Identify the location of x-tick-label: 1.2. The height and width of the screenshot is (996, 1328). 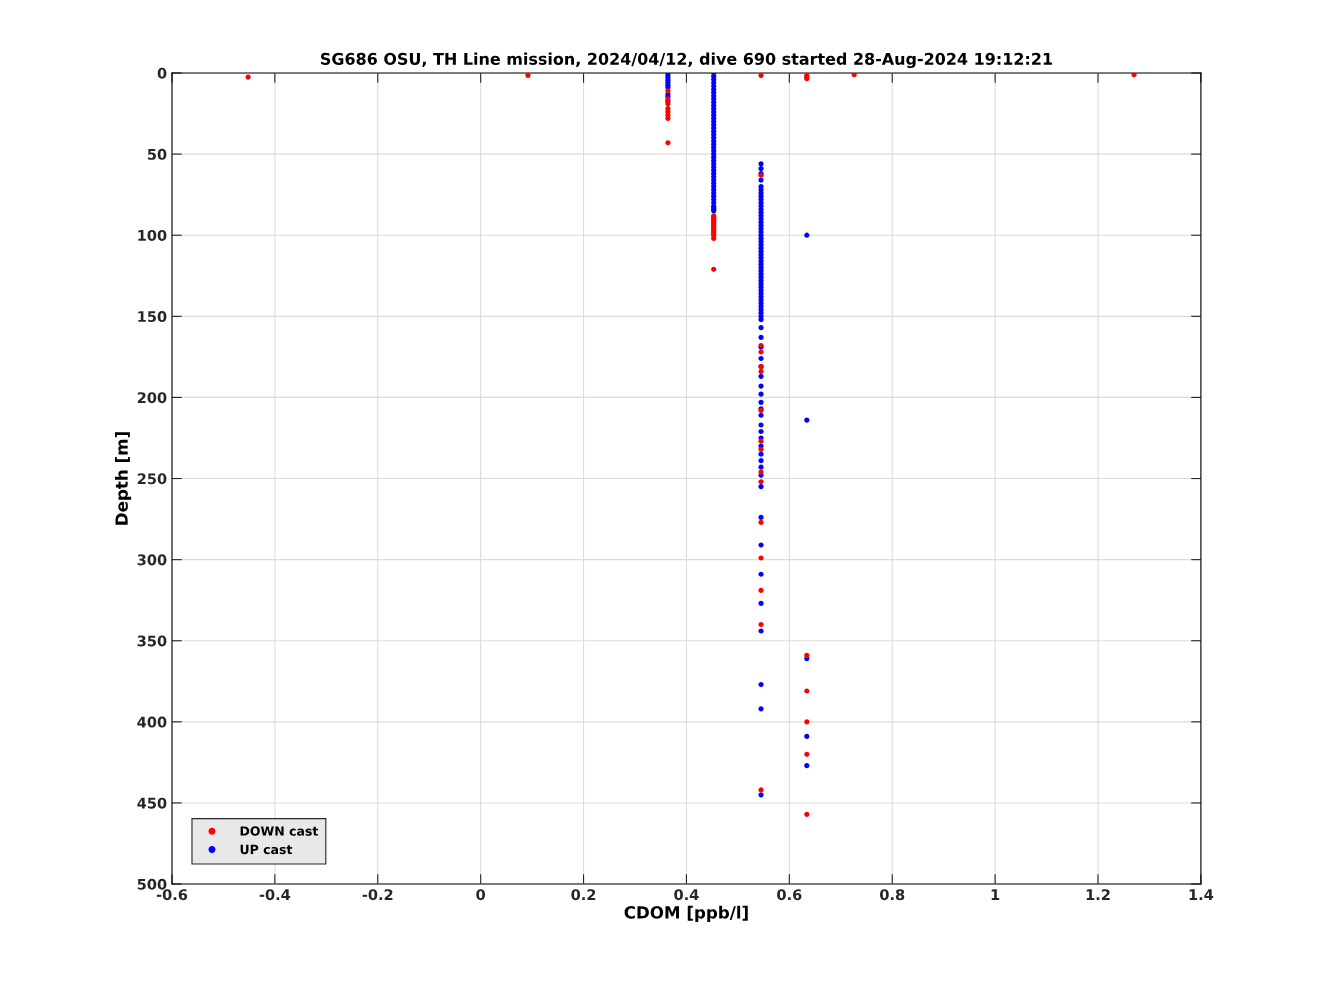
(1098, 894).